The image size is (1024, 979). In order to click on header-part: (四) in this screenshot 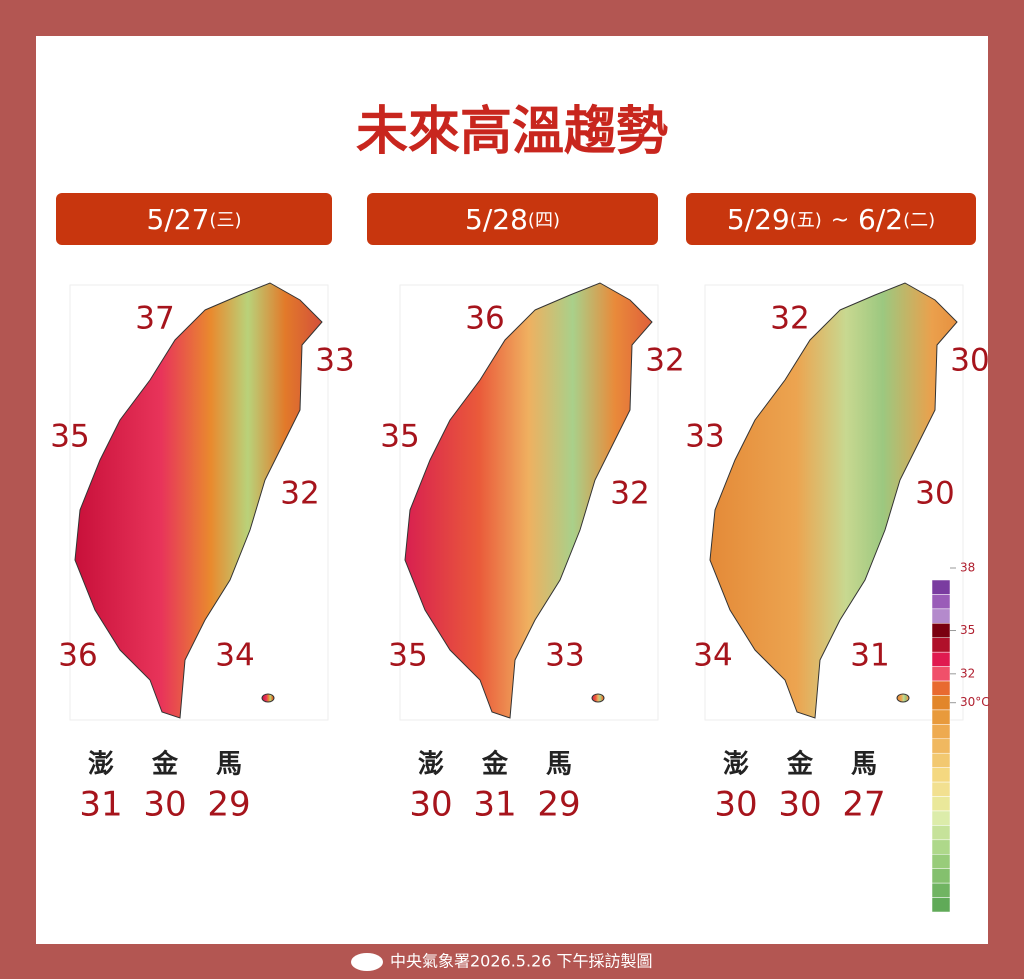, I will do `click(544, 220)`.